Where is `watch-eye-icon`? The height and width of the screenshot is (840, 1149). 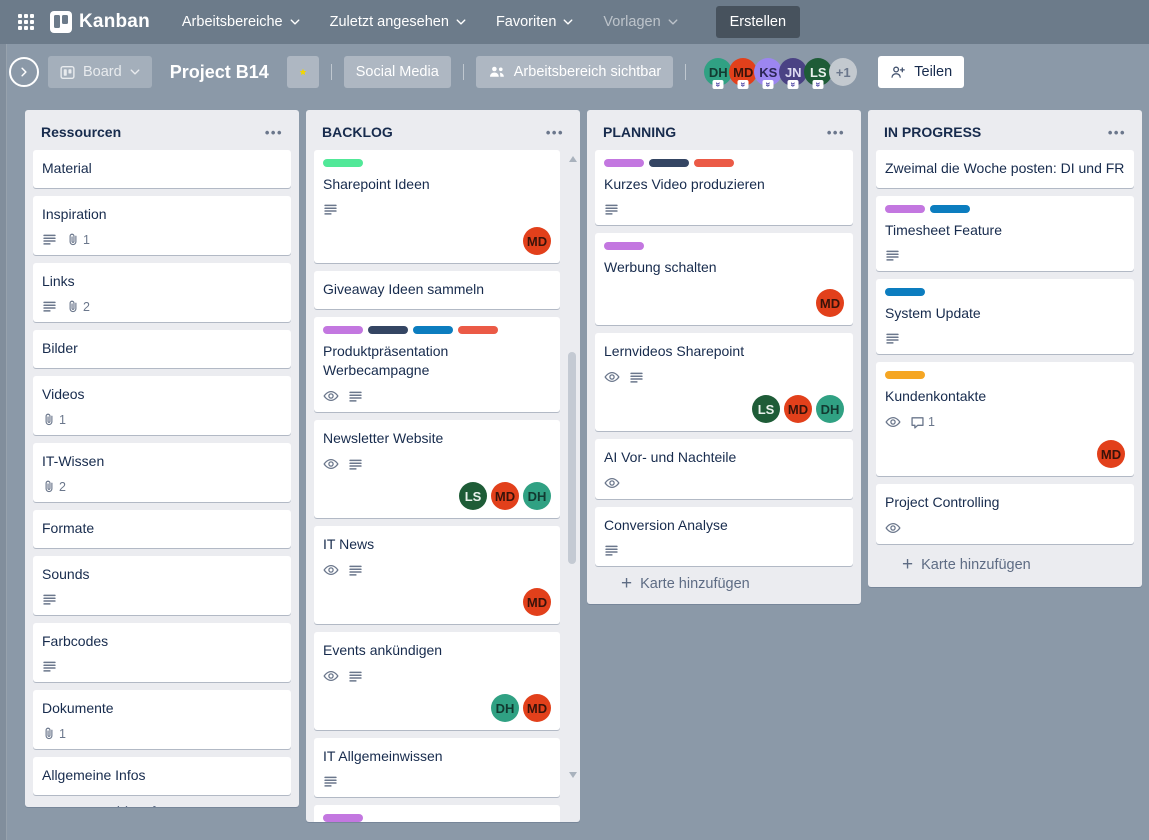 watch-eye-icon is located at coordinates (331, 676).